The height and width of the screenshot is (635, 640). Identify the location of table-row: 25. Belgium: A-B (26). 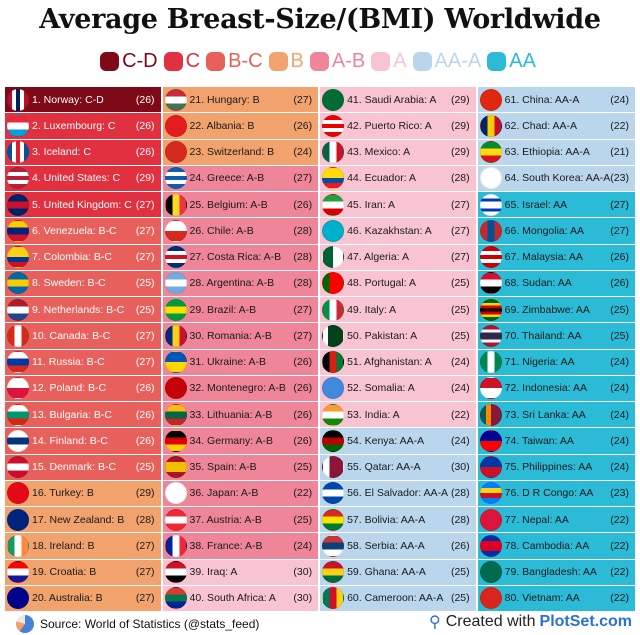
(240, 205).